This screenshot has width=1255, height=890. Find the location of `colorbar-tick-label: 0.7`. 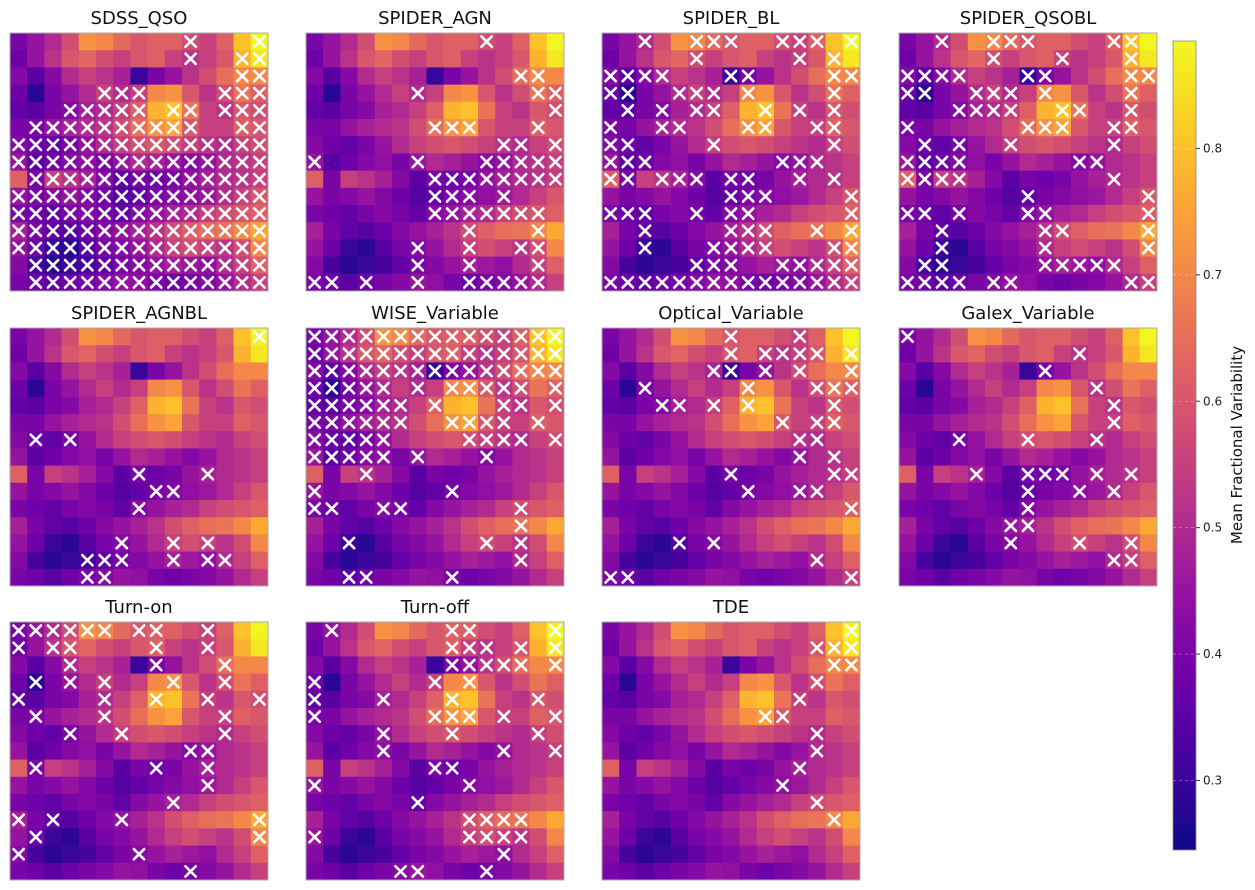

colorbar-tick-label: 0.7 is located at coordinates (1212, 275).